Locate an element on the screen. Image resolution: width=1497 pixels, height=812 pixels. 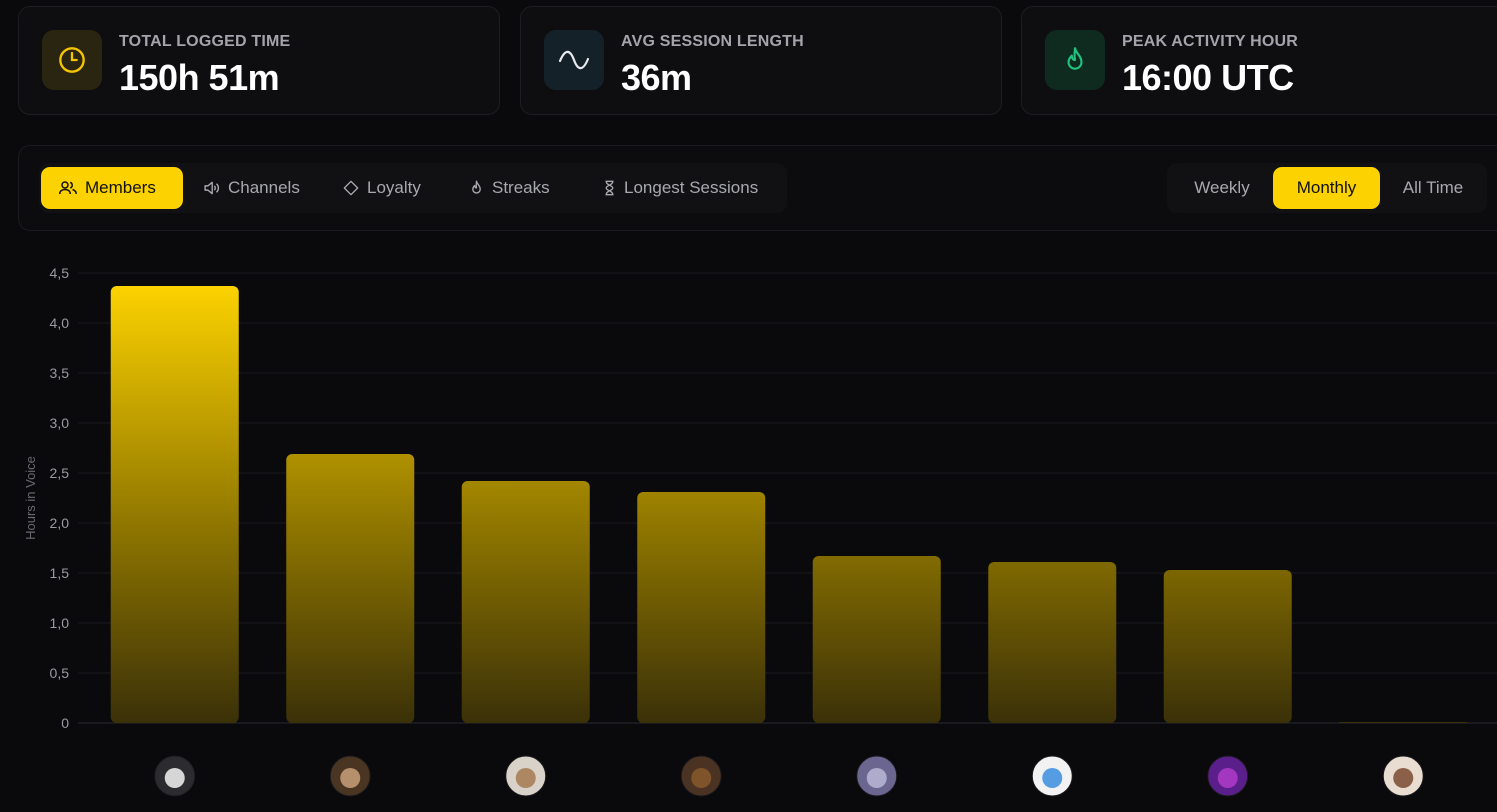
tab-label: Loyalty is located at coordinates (394, 187).